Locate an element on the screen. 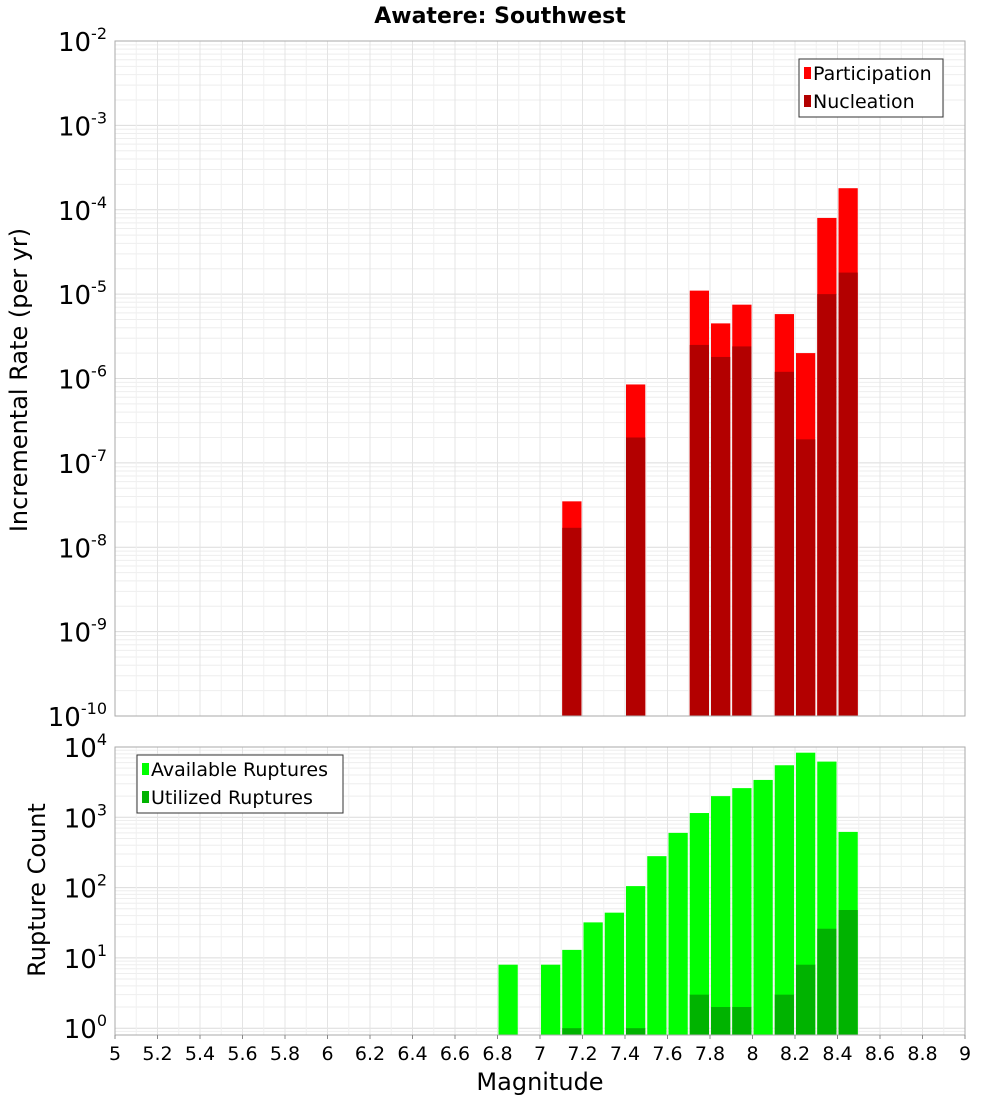 The height and width of the screenshot is (1100, 1000). x-tick-label: 7 is located at coordinates (540, 1054).